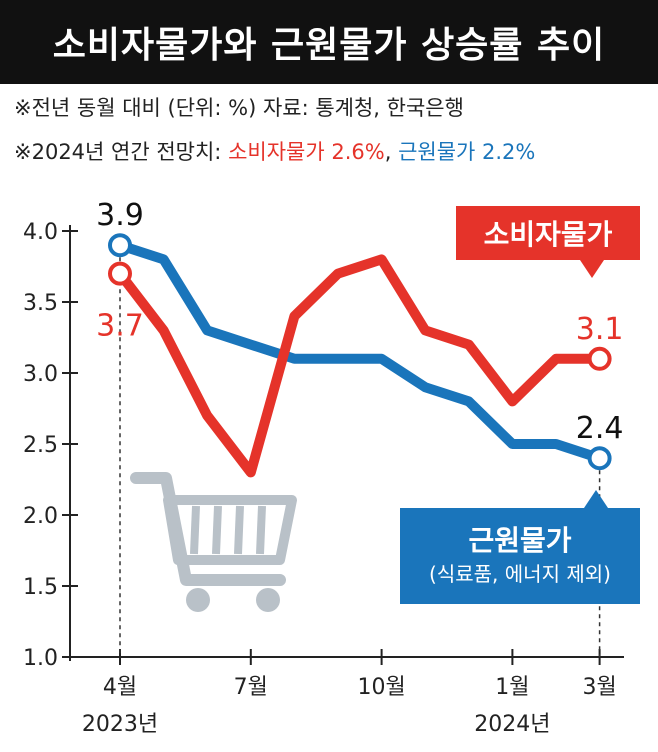  What do you see at coordinates (40, 516) in the screenshot?
I see `y-tick-label: 2.0` at bounding box center [40, 516].